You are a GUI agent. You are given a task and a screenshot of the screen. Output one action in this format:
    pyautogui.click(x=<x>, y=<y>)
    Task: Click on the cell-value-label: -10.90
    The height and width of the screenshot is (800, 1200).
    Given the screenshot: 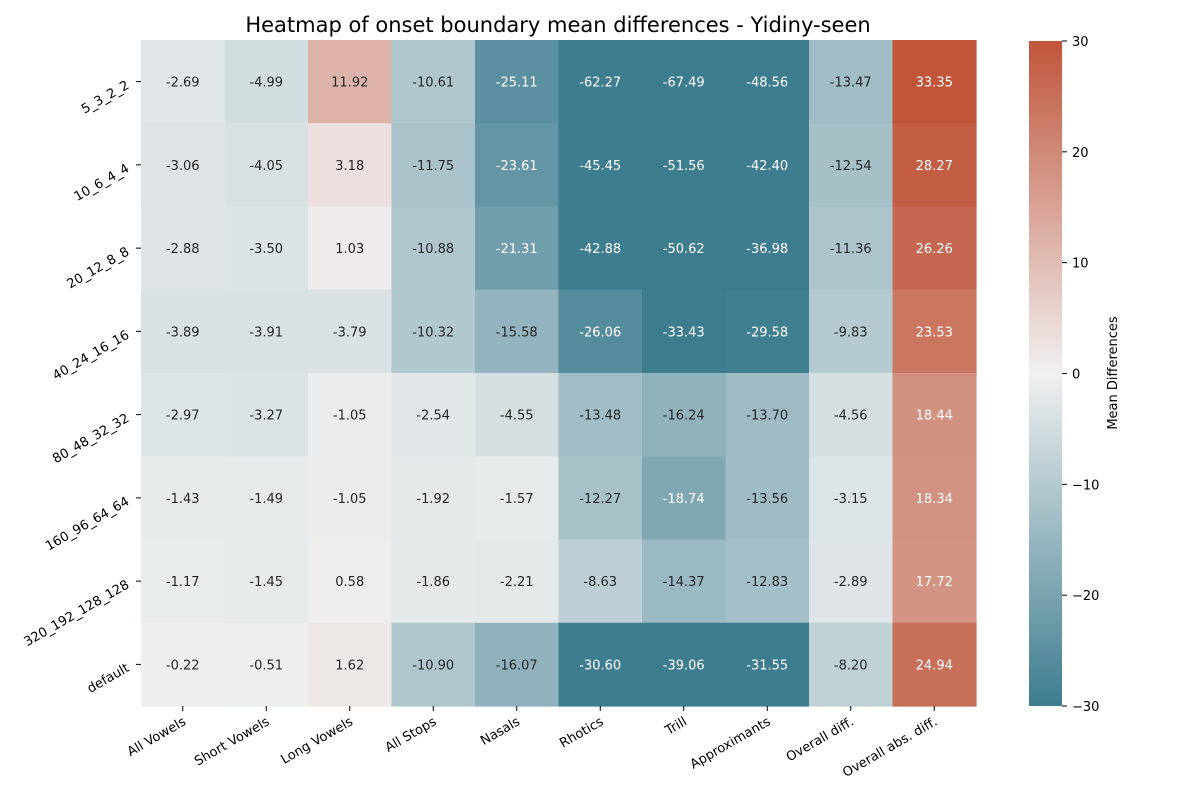 What is the action you would take?
    pyautogui.click(x=433, y=665)
    